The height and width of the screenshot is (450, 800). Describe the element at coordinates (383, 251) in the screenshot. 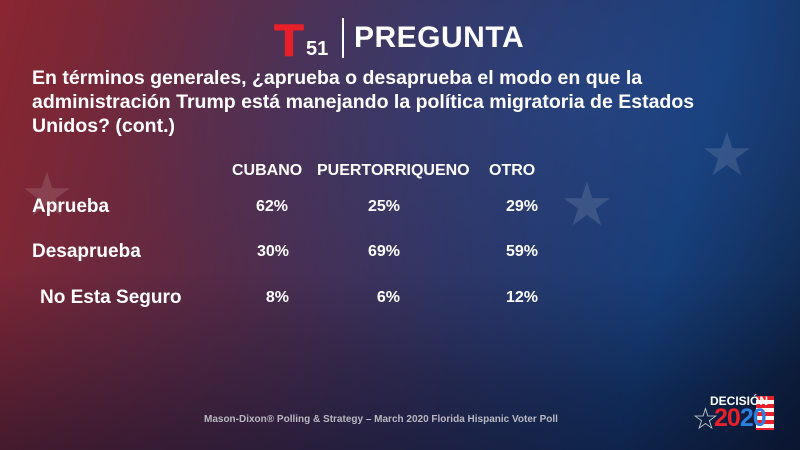

I see `table-cell: 69%` at that location.